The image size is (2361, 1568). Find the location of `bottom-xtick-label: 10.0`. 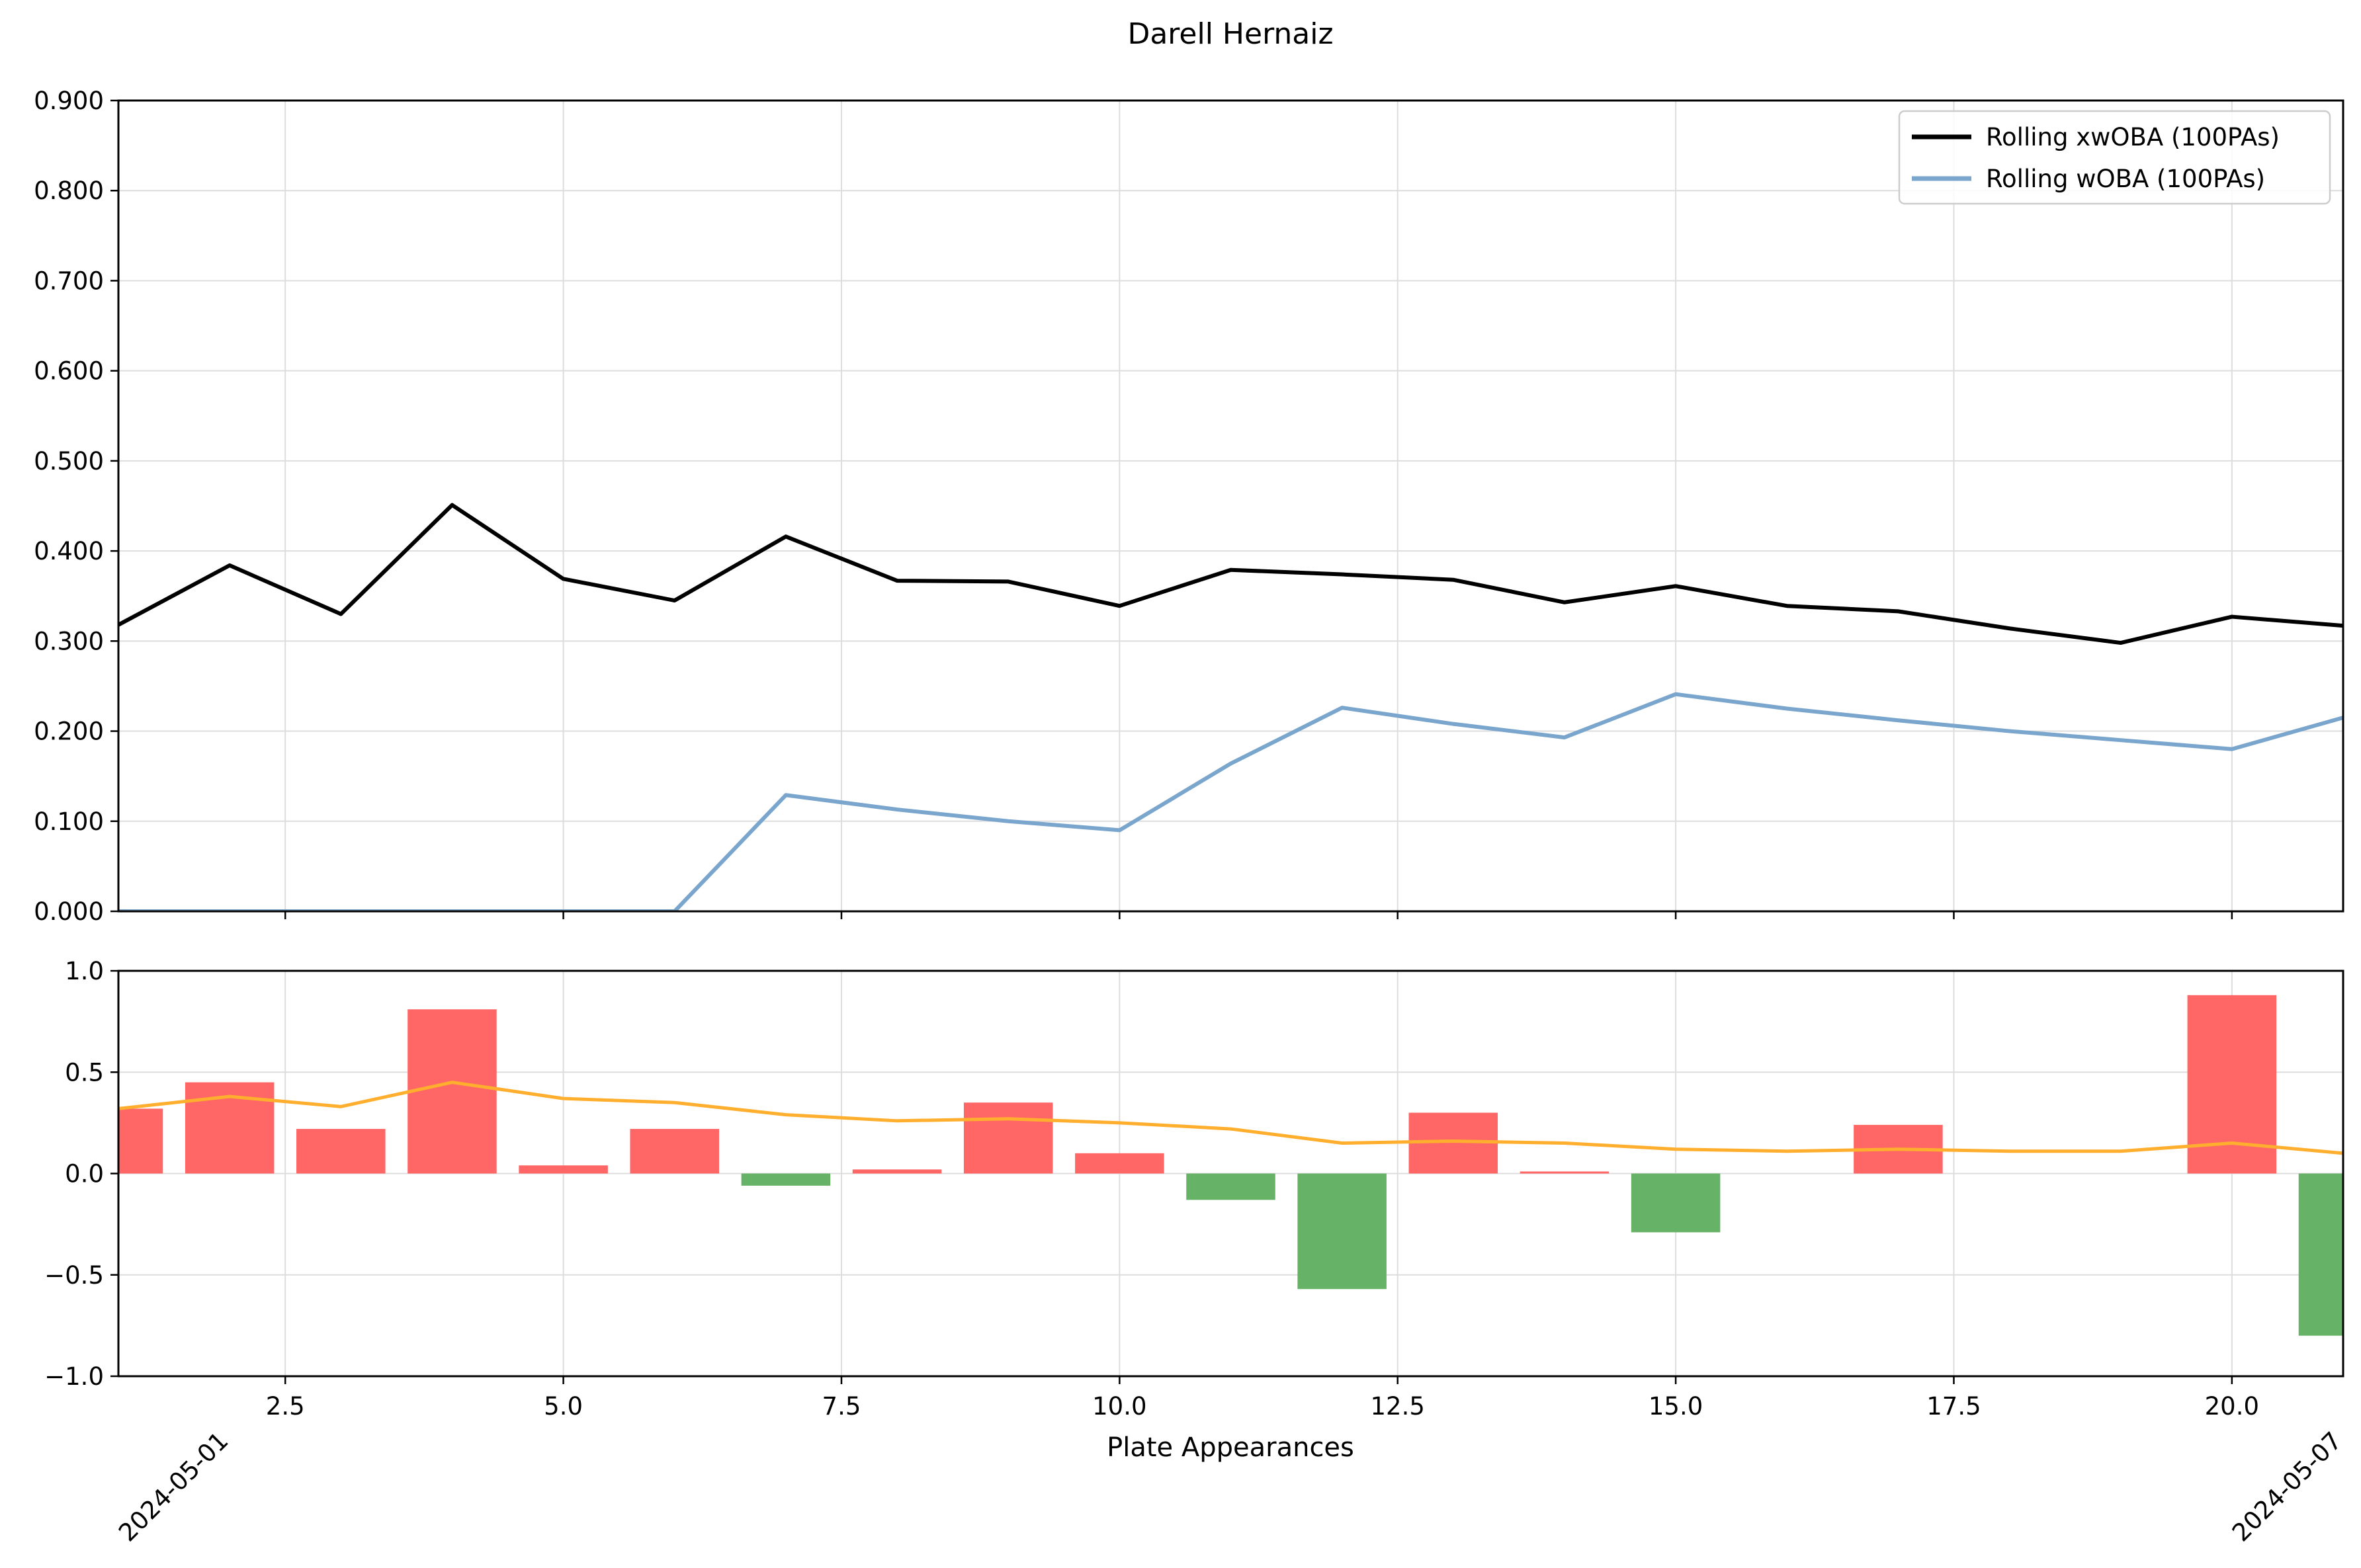

bottom-xtick-label: 10.0 is located at coordinates (1119, 1406).